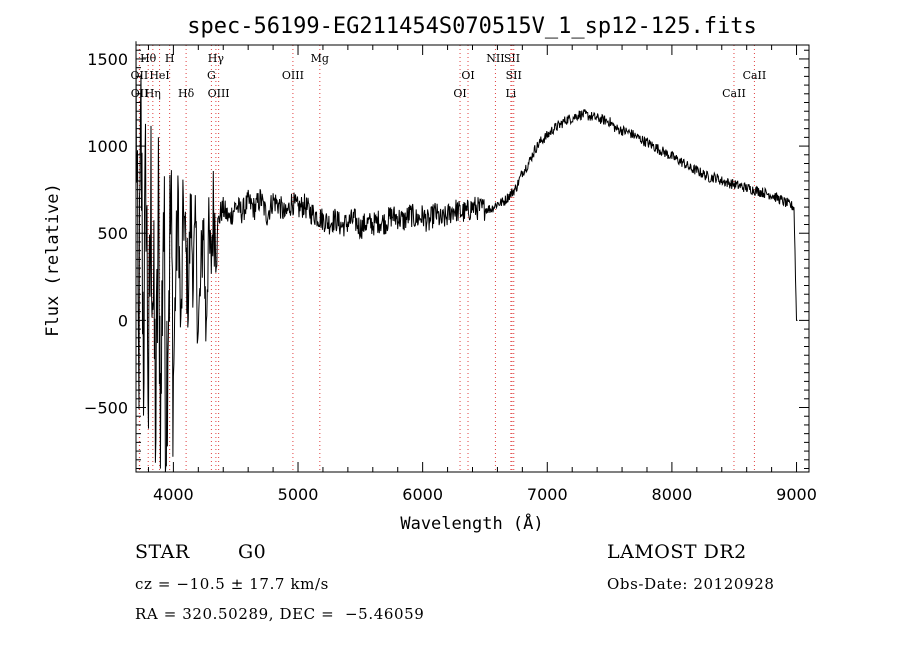 The height and width of the screenshot is (650, 900). What do you see at coordinates (123, 320) in the screenshot?
I see `y-tick-label: 0` at bounding box center [123, 320].